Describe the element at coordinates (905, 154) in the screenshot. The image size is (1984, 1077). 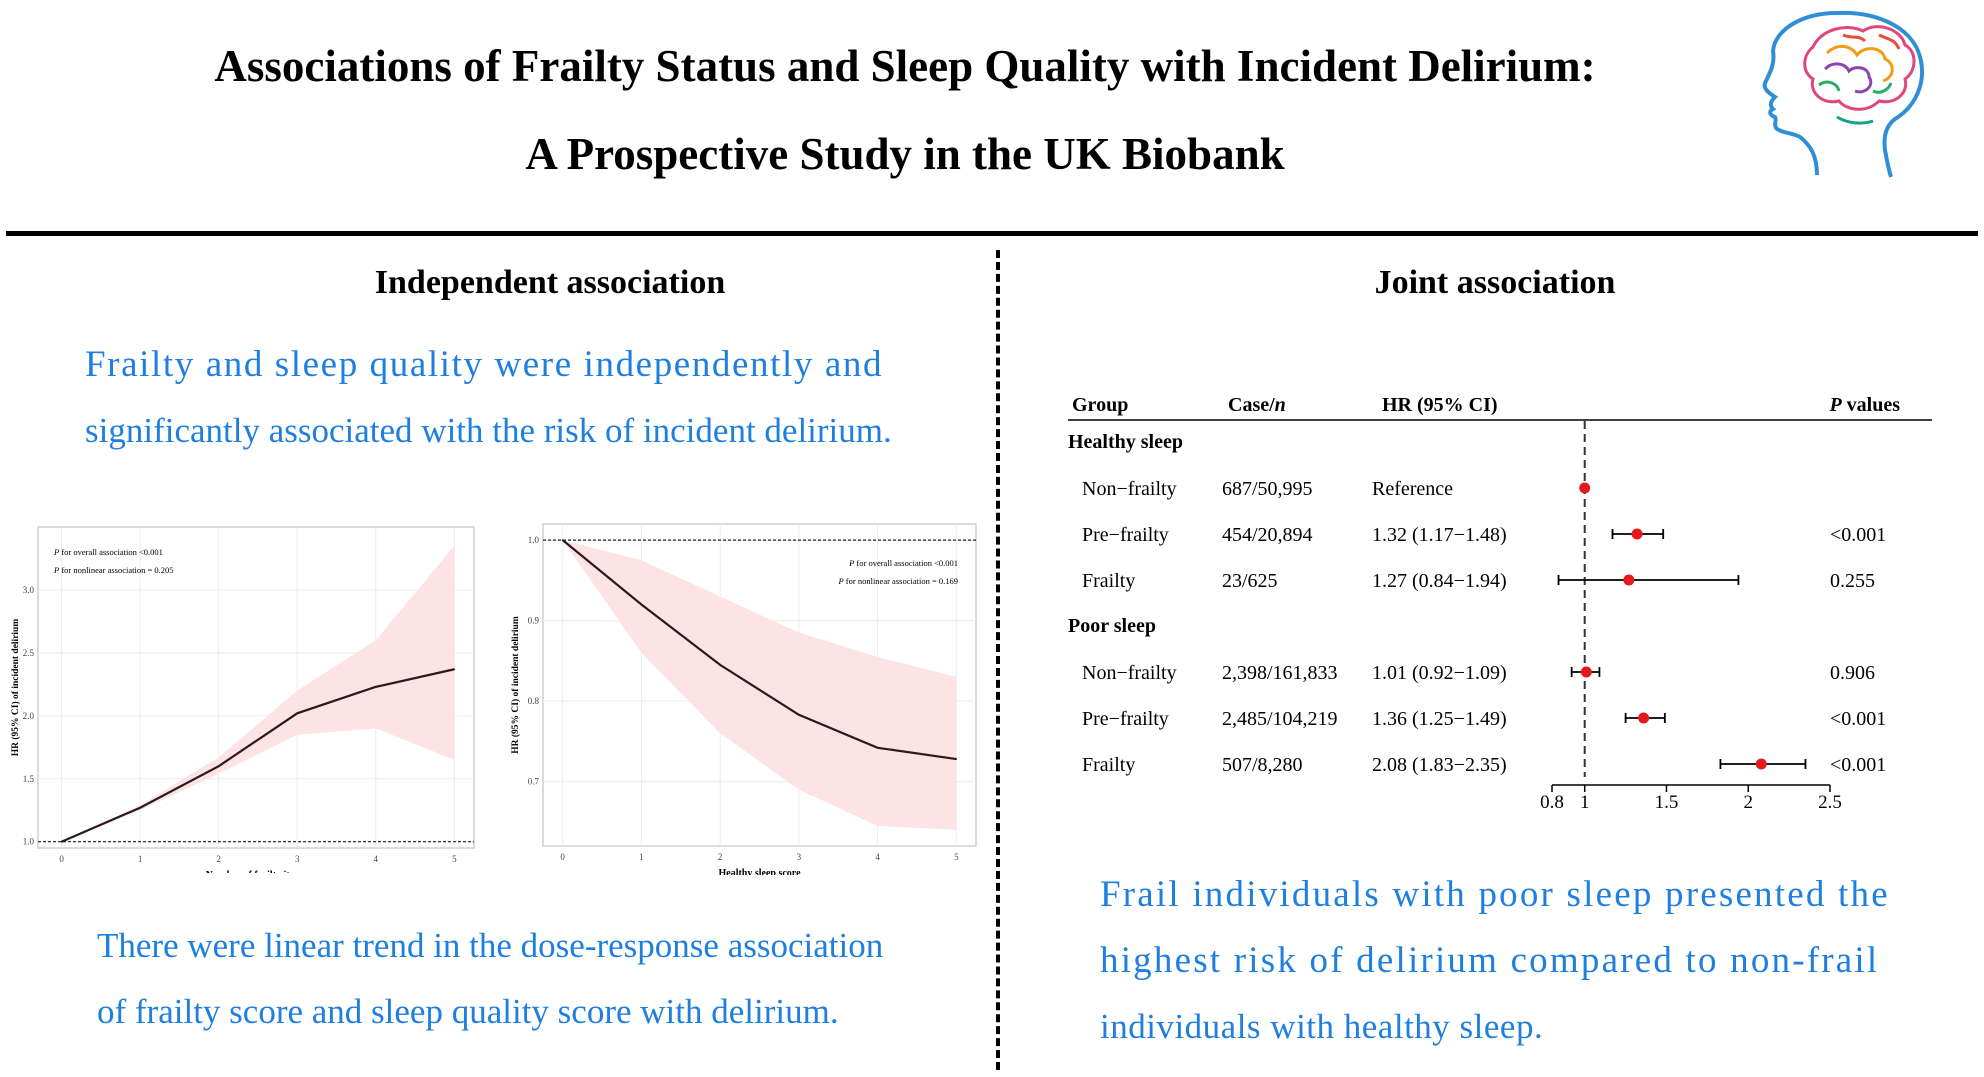
I see `title-line-2: A Prospective Study in the UK Biobank` at that location.